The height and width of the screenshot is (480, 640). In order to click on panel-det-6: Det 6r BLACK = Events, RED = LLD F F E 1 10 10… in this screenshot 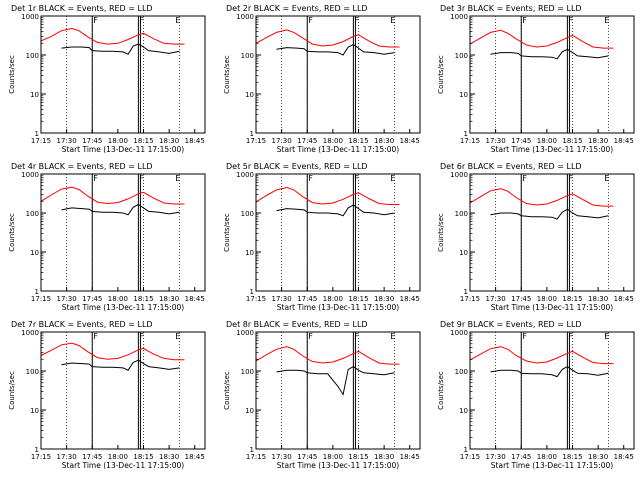, I will do `click(536, 237)`.